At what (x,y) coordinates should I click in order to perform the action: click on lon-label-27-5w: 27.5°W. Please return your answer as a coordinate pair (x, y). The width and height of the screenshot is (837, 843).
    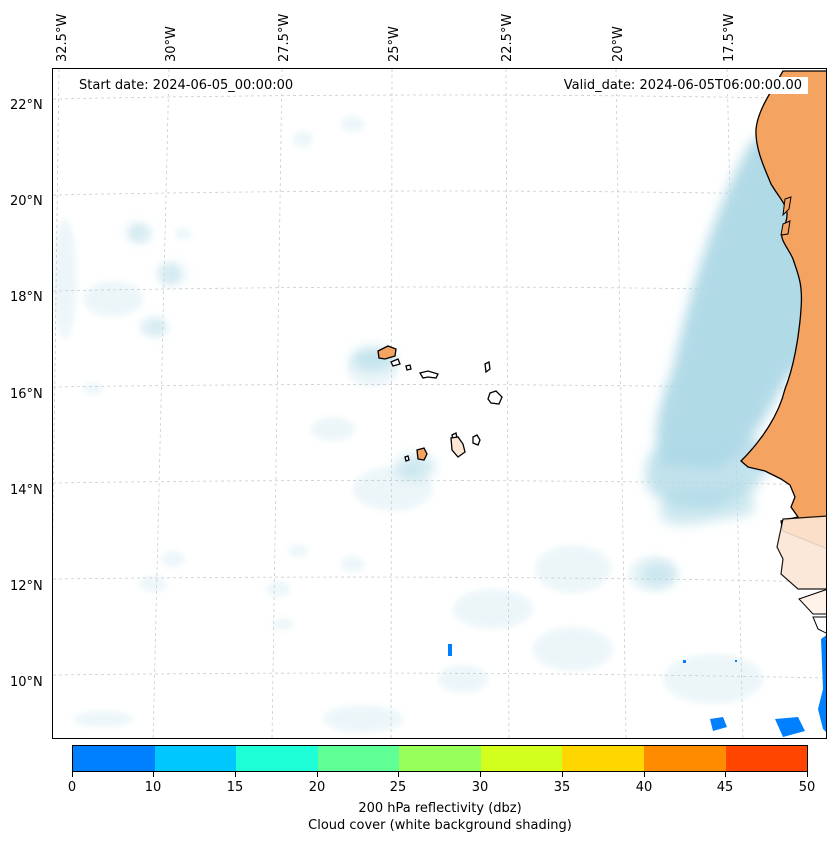
    Looking at the image, I should click on (284, 37).